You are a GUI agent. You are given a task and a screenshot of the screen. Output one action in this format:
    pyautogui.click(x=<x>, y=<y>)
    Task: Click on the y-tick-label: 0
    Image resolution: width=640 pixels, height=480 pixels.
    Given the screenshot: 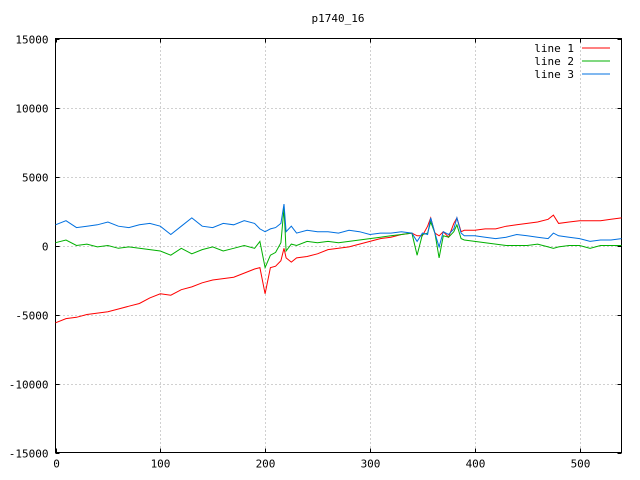 What is the action you would take?
    pyautogui.click(x=45, y=247)
    